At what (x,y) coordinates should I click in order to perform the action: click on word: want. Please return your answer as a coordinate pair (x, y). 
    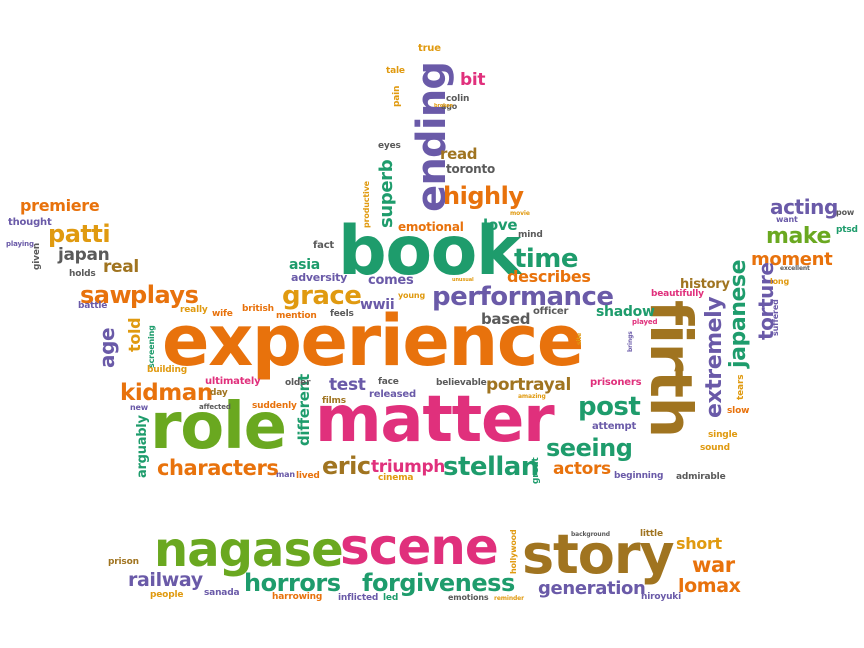
    Looking at the image, I should click on (787, 219).